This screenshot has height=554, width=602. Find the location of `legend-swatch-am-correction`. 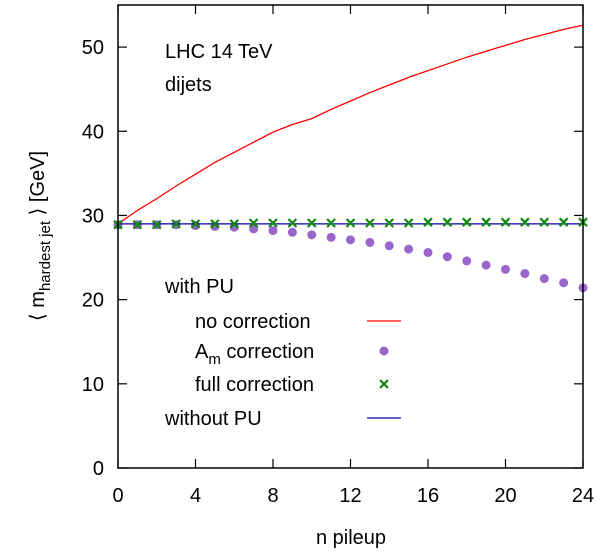

legend-swatch-am-correction is located at coordinates (384, 351).